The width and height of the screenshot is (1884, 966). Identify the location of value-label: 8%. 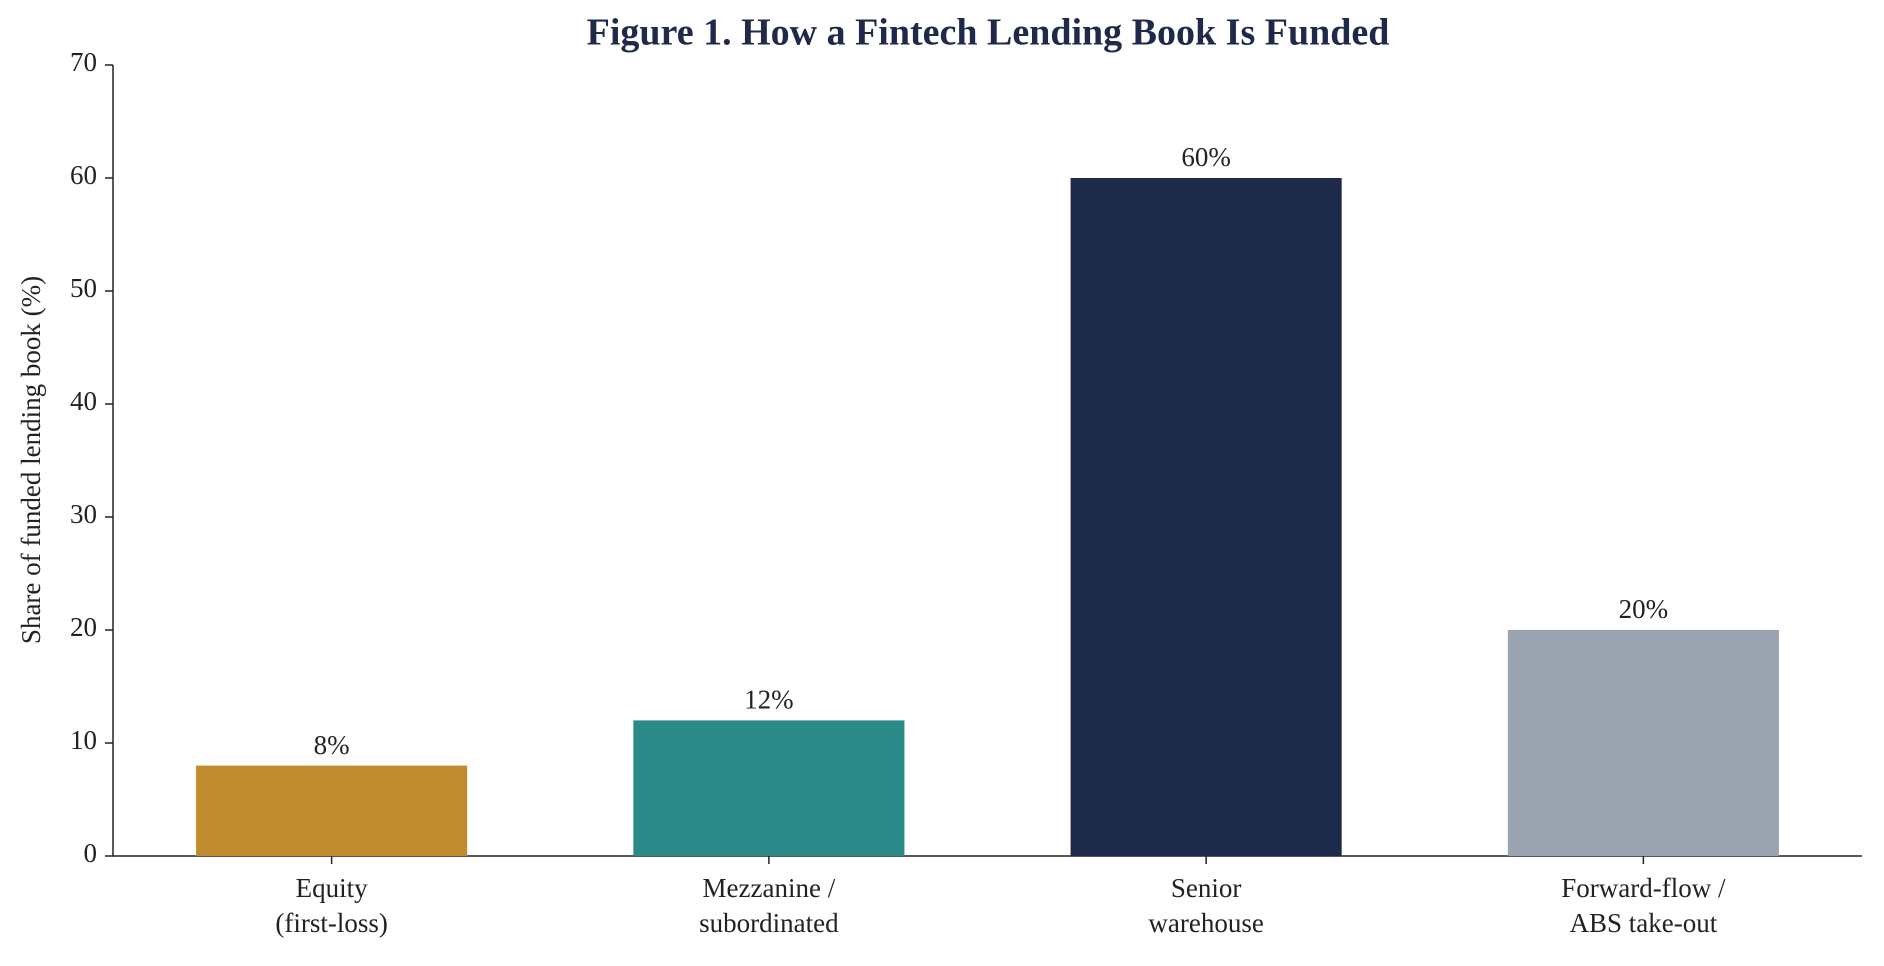
(332, 745).